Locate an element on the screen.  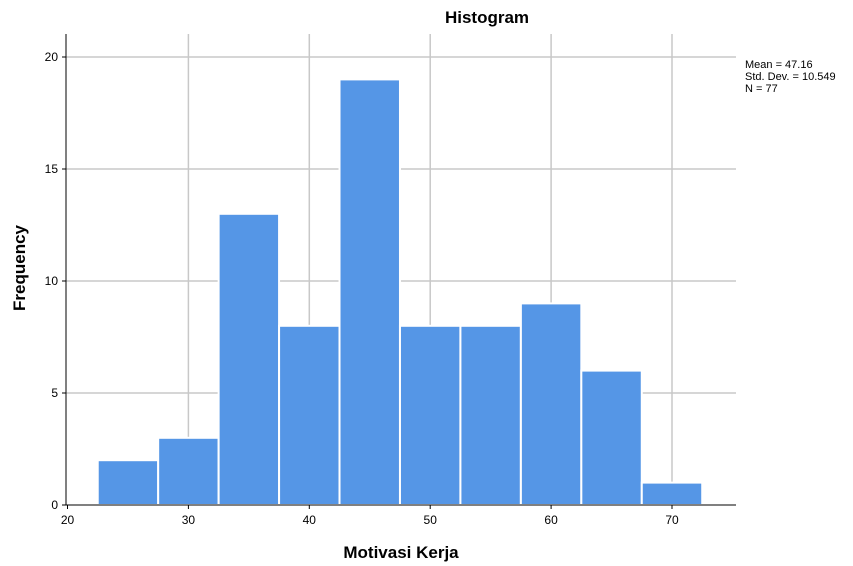
x-tick-label: 40 is located at coordinates (310, 520).